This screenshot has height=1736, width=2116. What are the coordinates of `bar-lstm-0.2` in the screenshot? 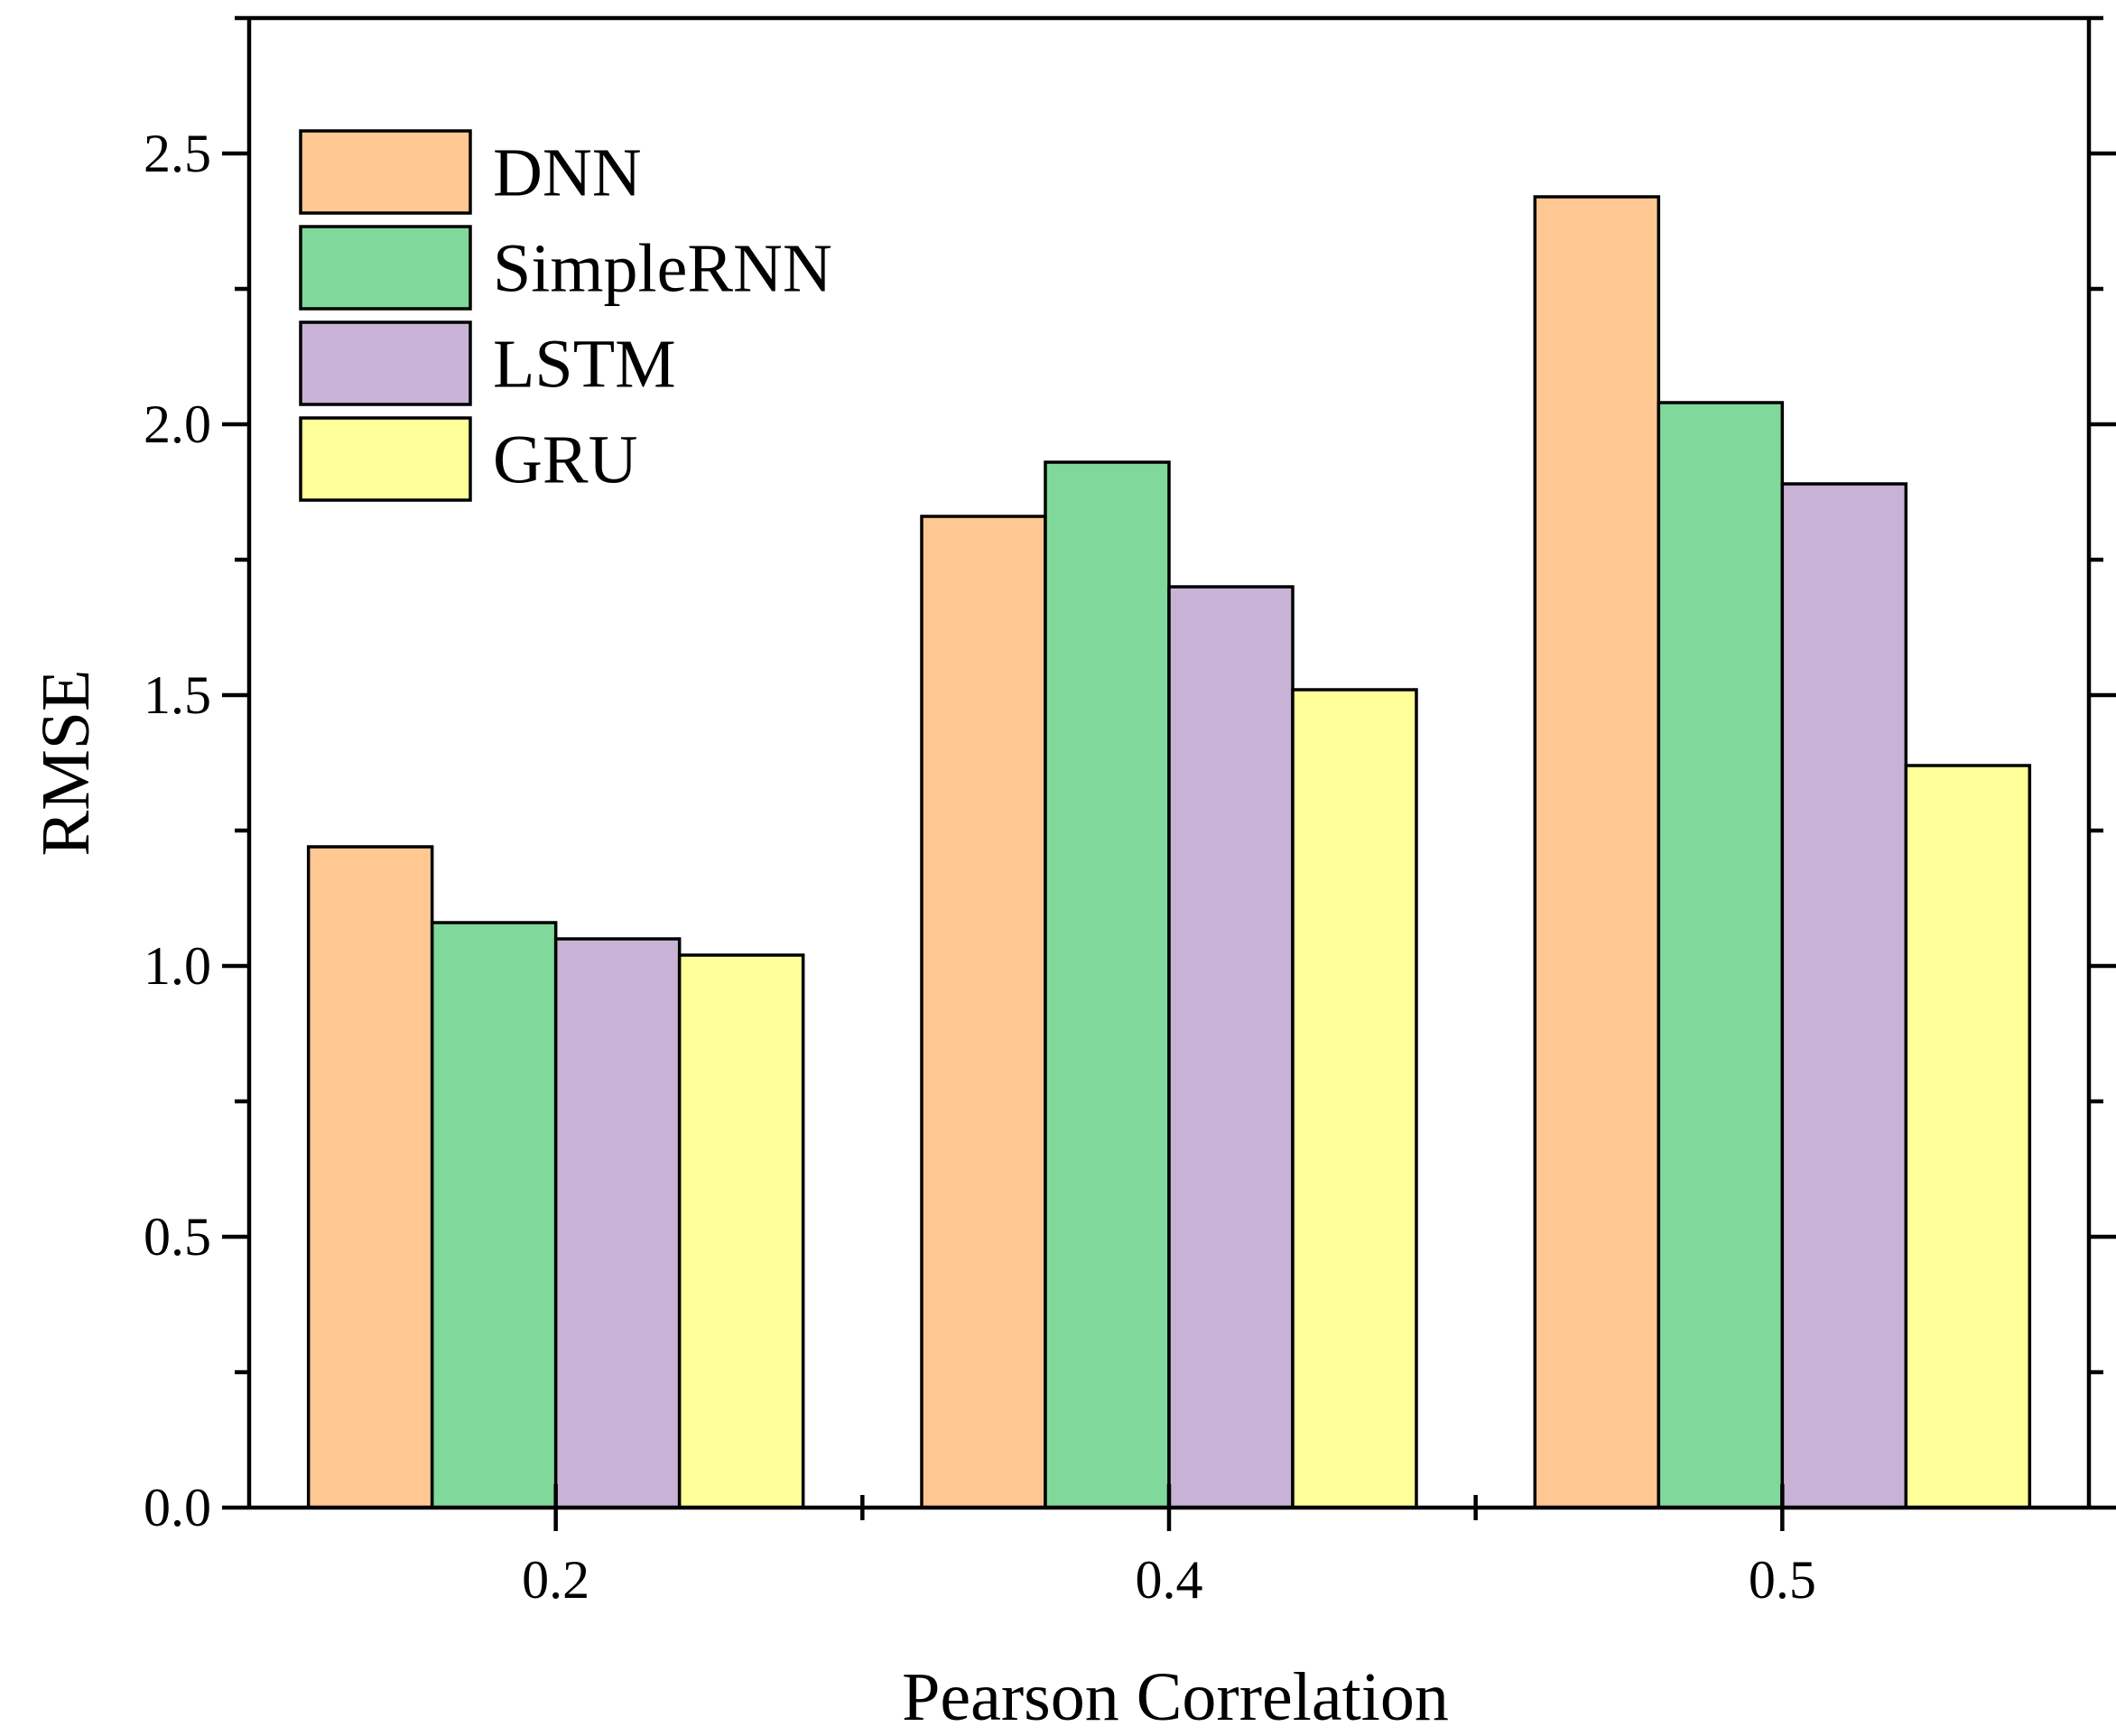 It's located at (617, 1223).